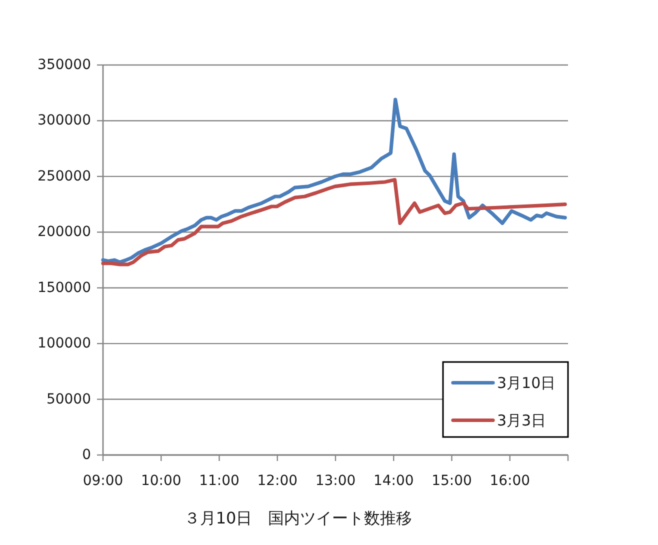 This screenshot has width=658, height=545. I want to click on y-tick-label: 250000, so click(64, 176).